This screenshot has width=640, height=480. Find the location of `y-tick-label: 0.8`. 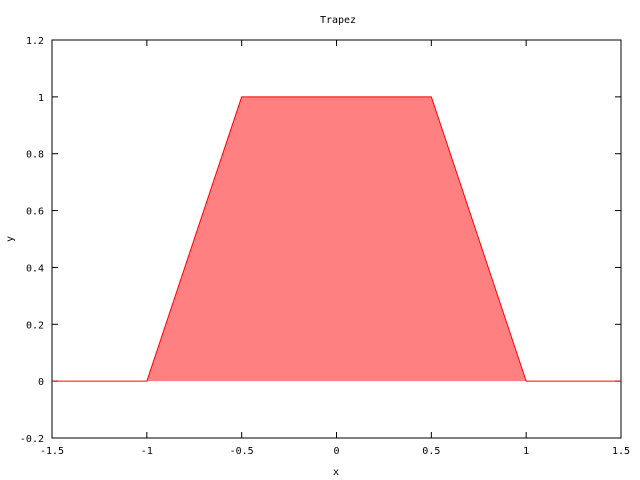

y-tick-label: 0.8 is located at coordinates (35, 155).